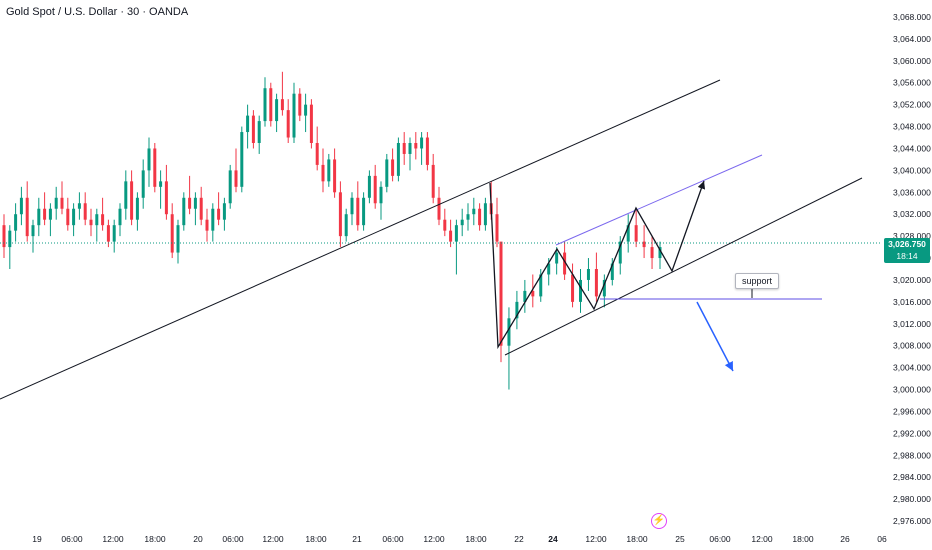 Image resolution: width=932 pixels, height=550 pixels. Describe the element at coordinates (907, 250) in the screenshot. I see `current-price-badge: 3,026.750 18:14` at that location.